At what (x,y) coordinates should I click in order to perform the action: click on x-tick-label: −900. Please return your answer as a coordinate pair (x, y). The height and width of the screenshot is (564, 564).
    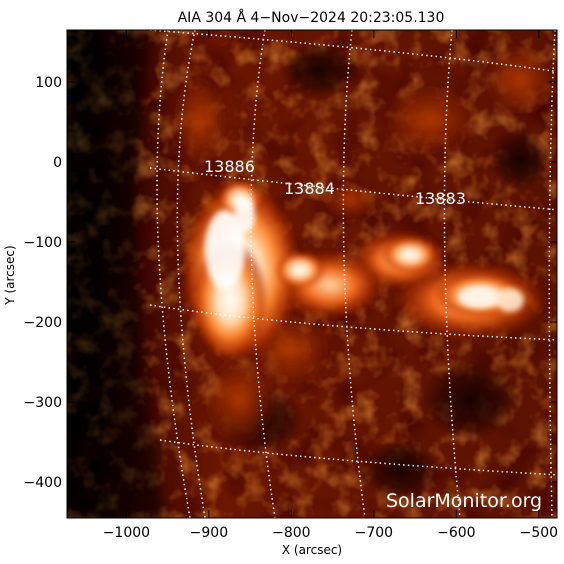
    Looking at the image, I should click on (209, 533).